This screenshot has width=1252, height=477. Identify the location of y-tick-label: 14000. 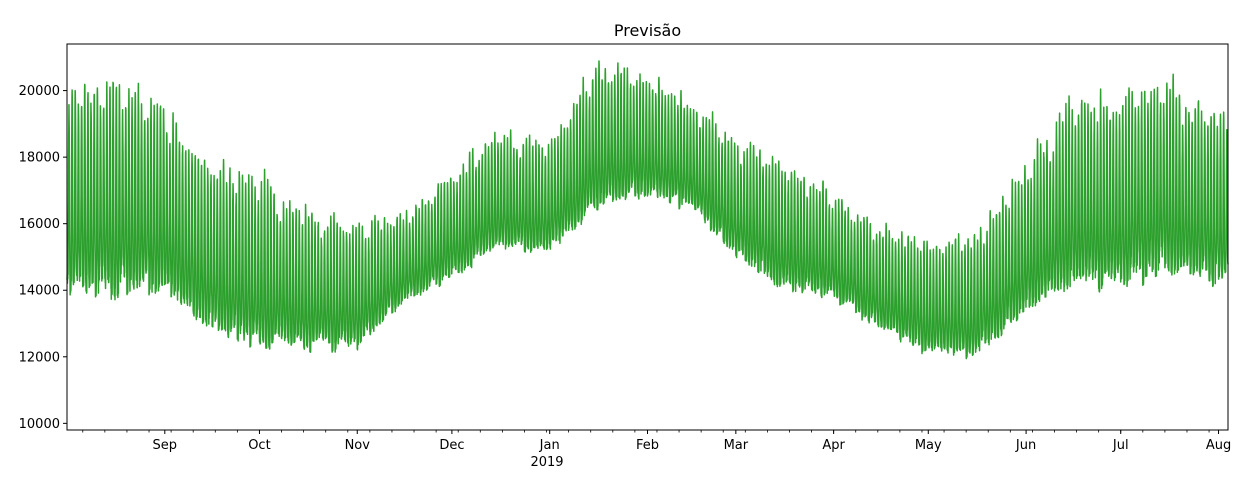
(39, 291).